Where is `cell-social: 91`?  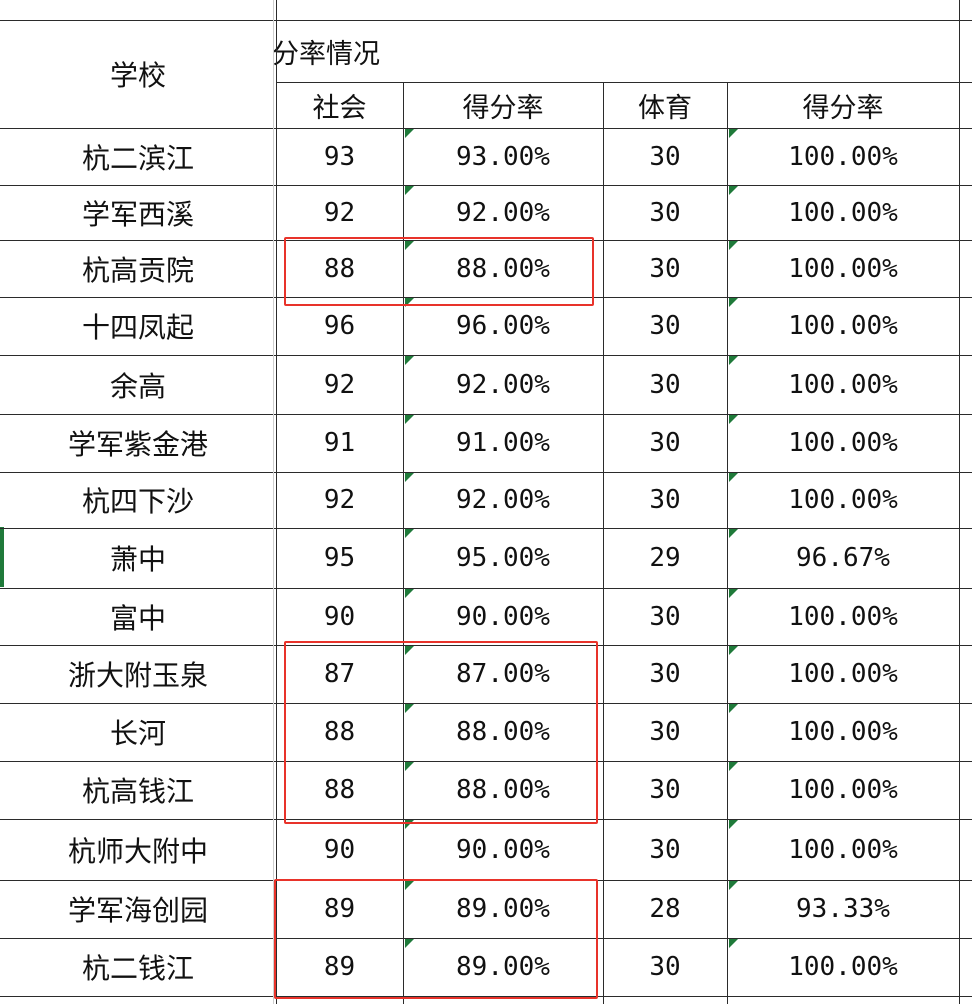
cell-social: 91 is located at coordinates (339, 443).